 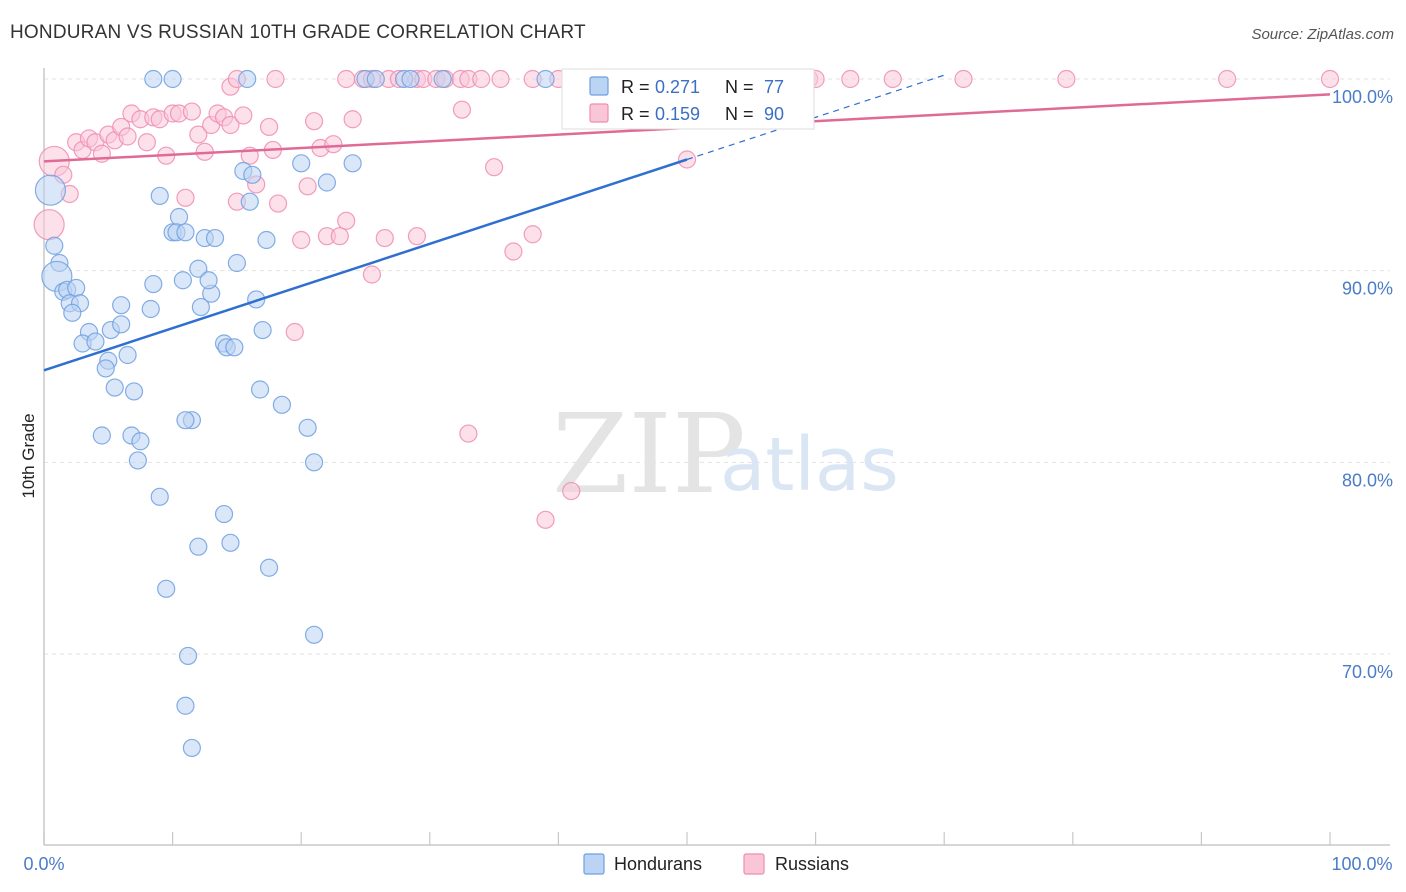 What do you see at coordinates (739, 87) in the screenshot?
I see `legend-n-label-hondurans: N =` at bounding box center [739, 87].